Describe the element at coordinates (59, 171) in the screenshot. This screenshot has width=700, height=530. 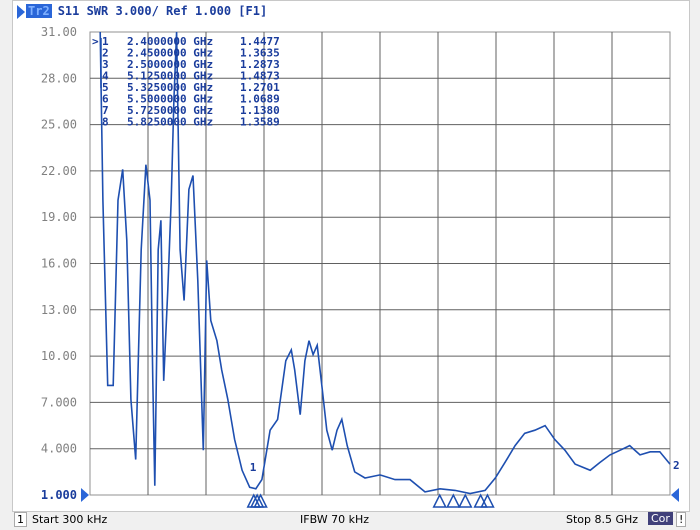
I see `y-tick-label: 22.00` at that location.